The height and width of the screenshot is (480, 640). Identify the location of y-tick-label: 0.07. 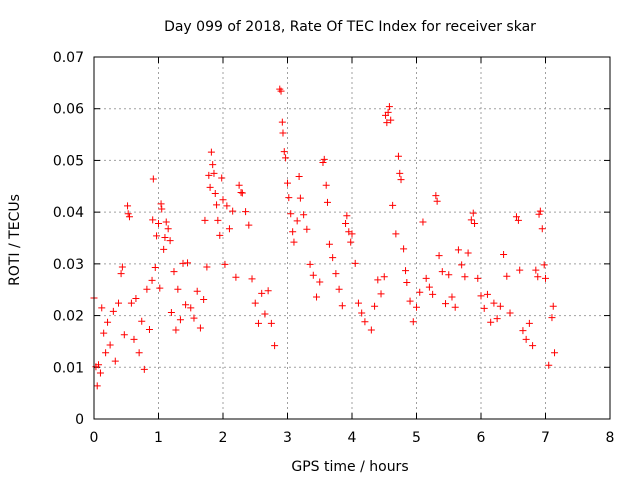
(68, 58).